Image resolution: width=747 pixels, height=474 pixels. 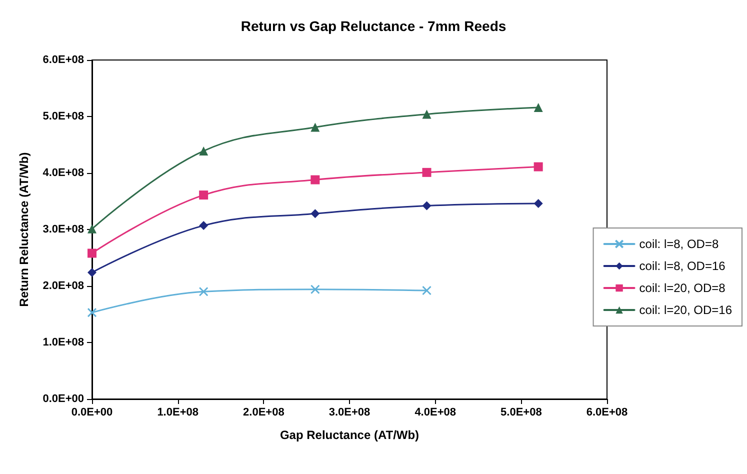 I want to click on y-tick-label: 0.0E+00, so click(x=63, y=399).